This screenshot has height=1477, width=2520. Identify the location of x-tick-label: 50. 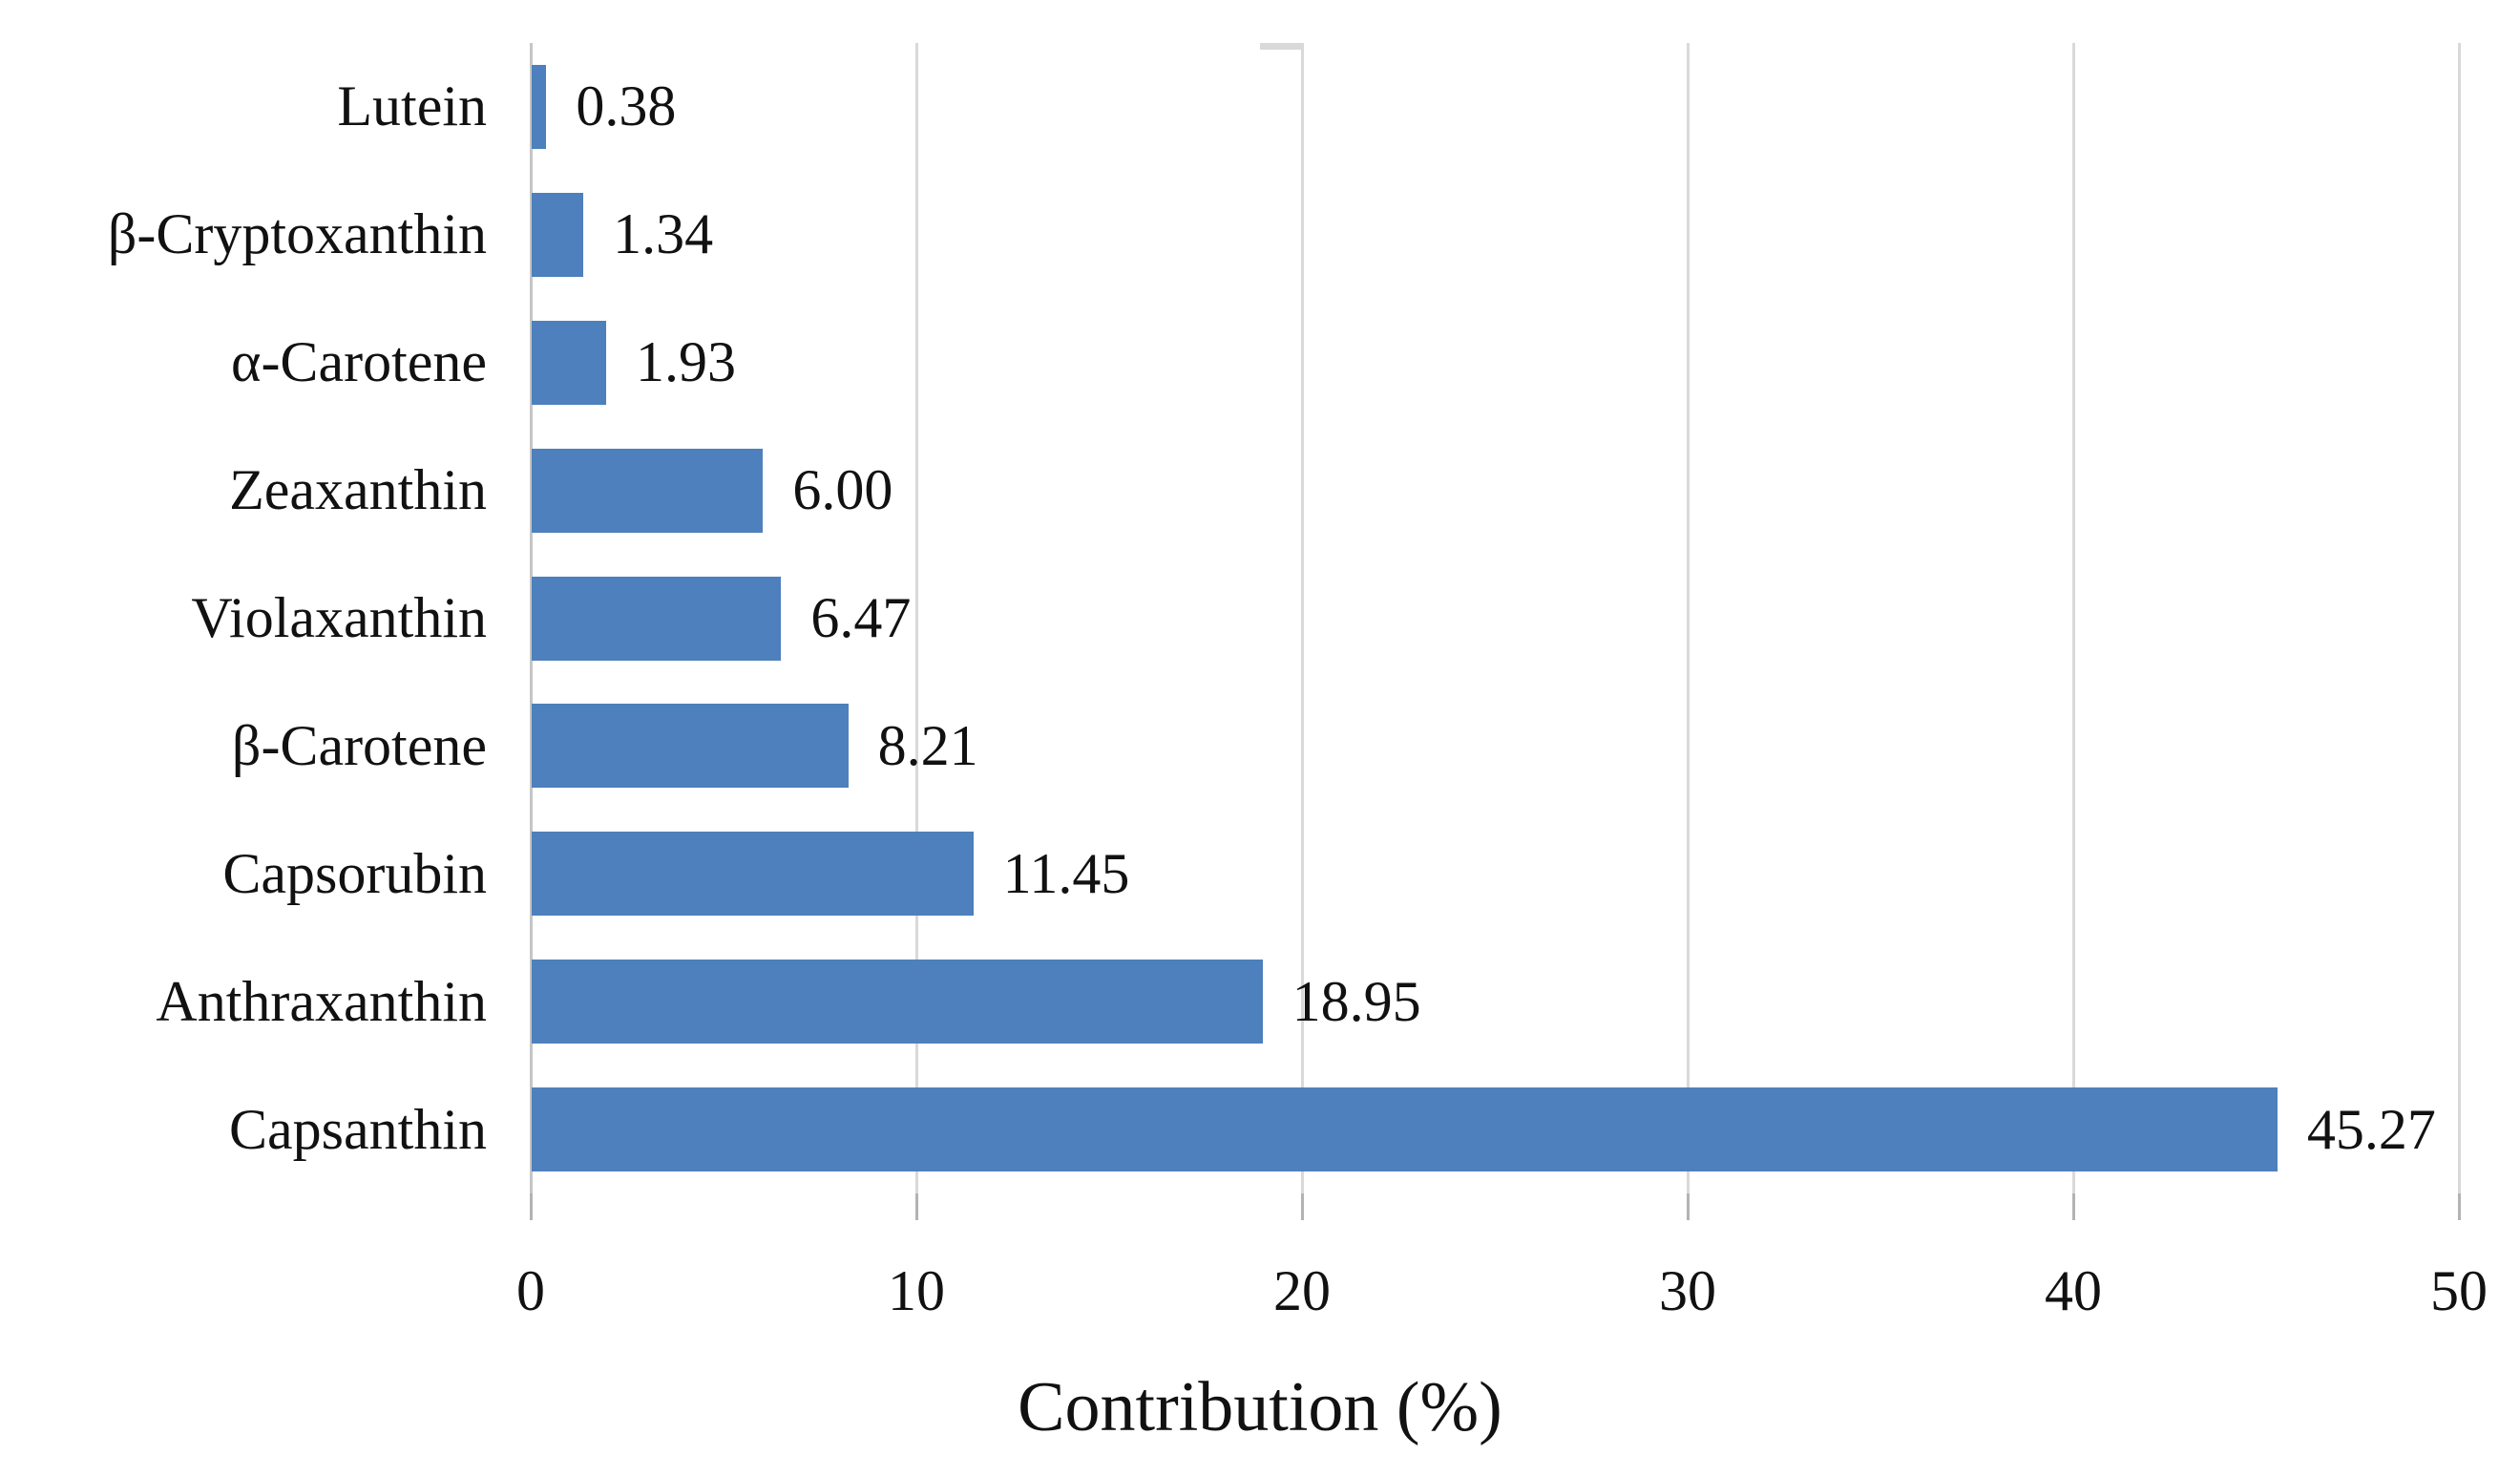
(2459, 1290).